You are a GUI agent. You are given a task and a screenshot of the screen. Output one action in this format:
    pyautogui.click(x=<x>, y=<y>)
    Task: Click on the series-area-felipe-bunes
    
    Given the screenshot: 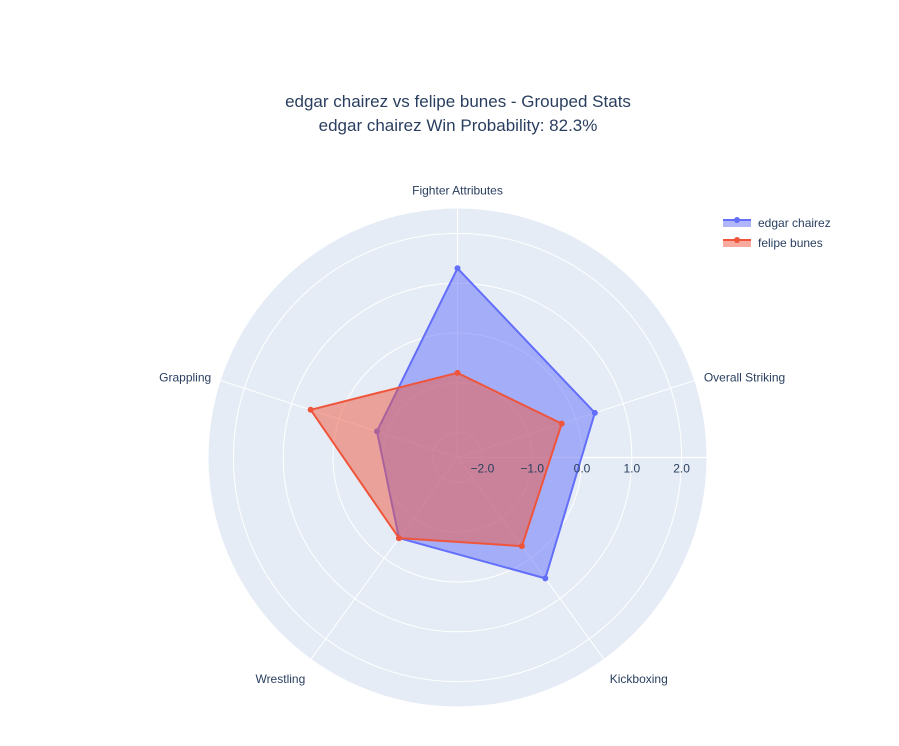 What is the action you would take?
    pyautogui.click(x=436, y=459)
    